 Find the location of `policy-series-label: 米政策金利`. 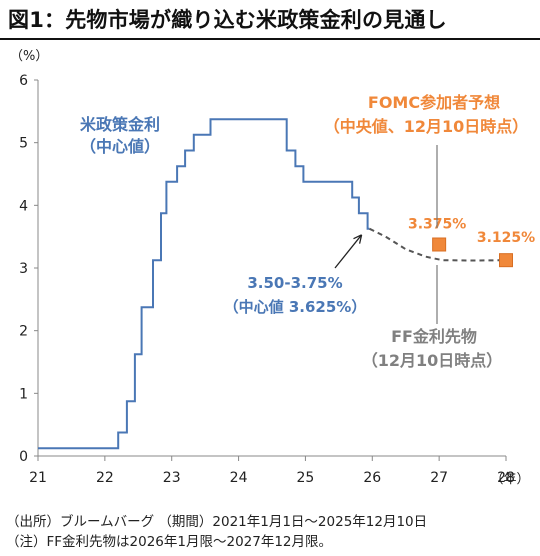

policy-series-label: 米政策金利 is located at coordinates (120, 124).